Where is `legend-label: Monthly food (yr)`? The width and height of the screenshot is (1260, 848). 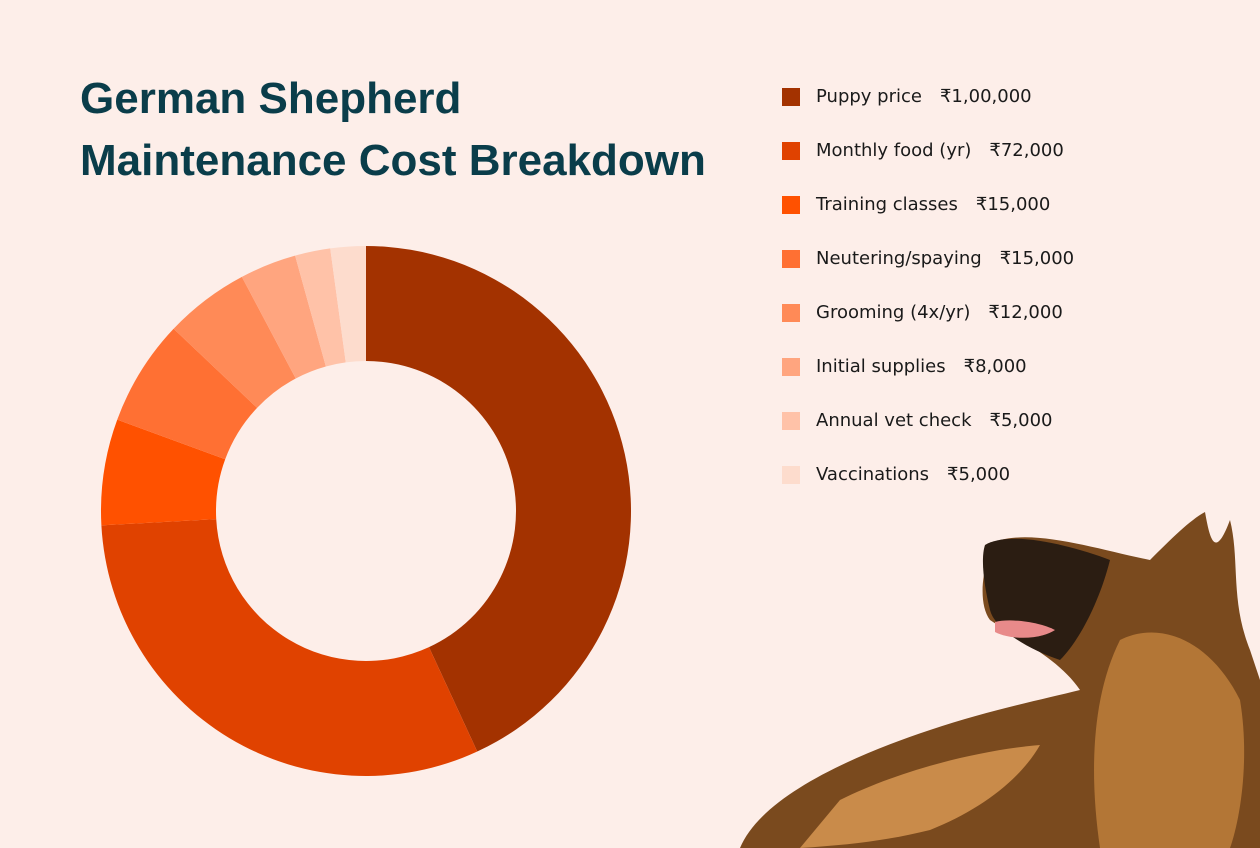 legend-label: Monthly food (yr) is located at coordinates (893, 150).